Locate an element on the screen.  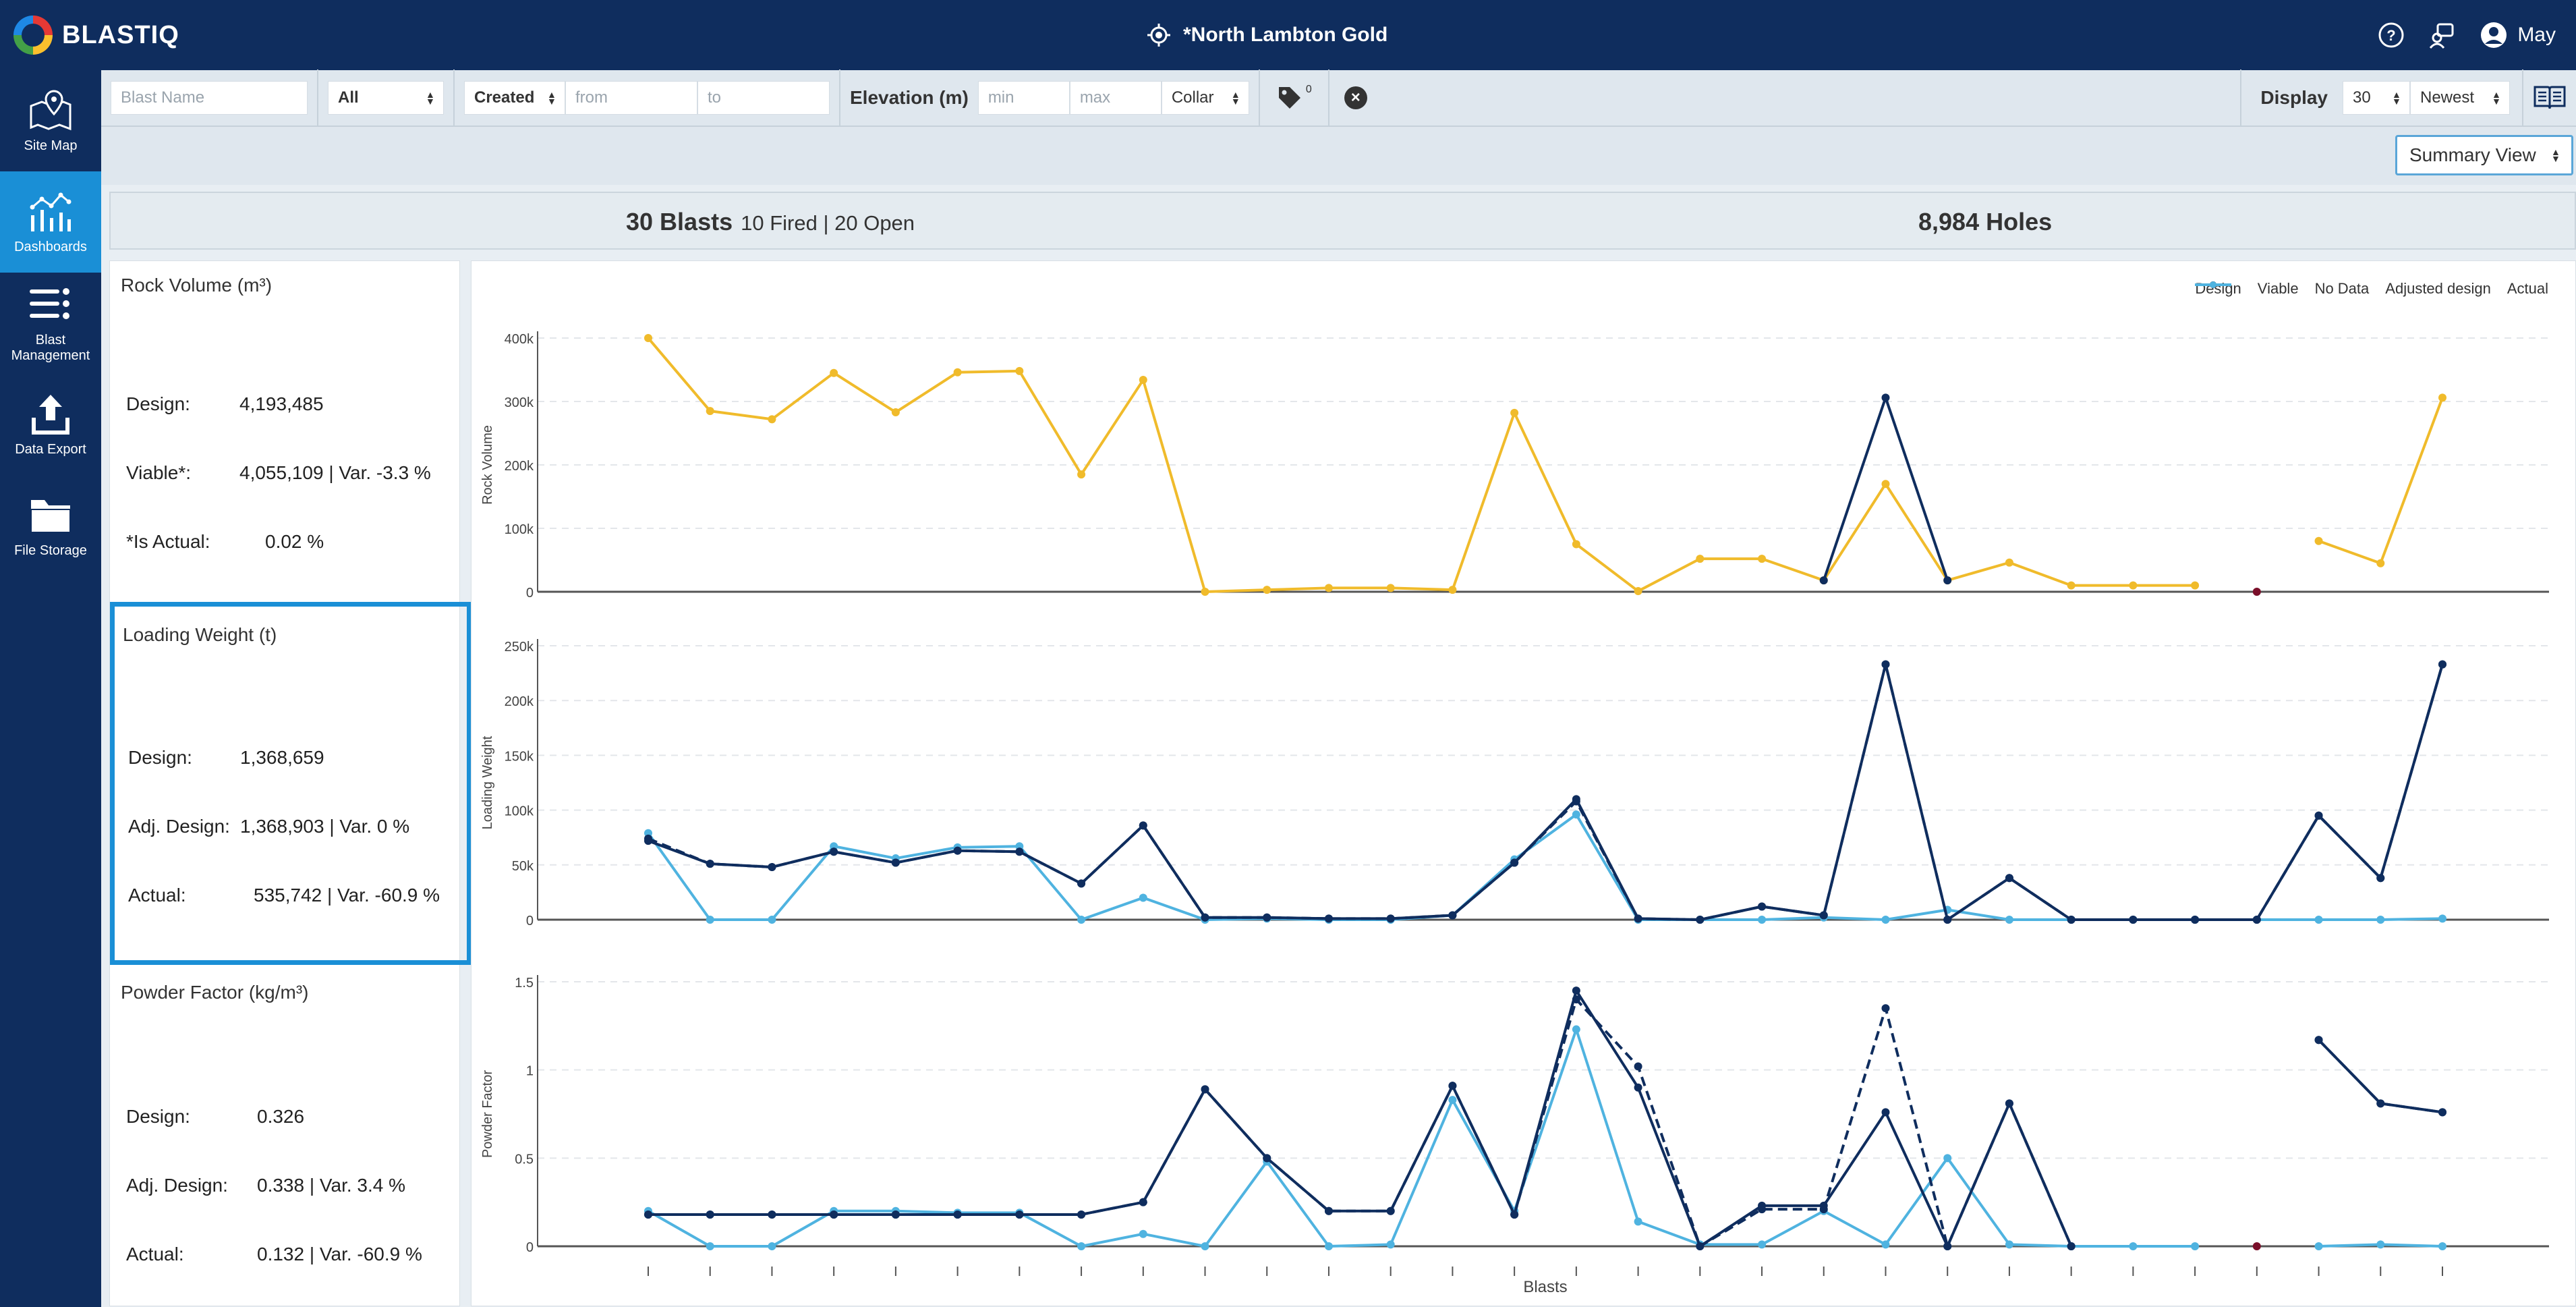
elevation-type-select: Collar ▲ ▼ is located at coordinates (1205, 98).